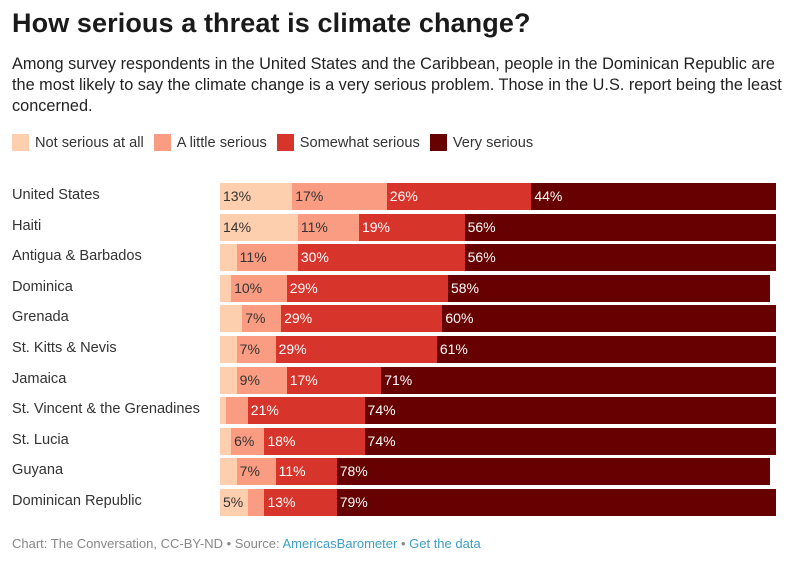 This screenshot has width=800, height=565. What do you see at coordinates (264, 410) in the screenshot?
I see `data-label: 21%` at bounding box center [264, 410].